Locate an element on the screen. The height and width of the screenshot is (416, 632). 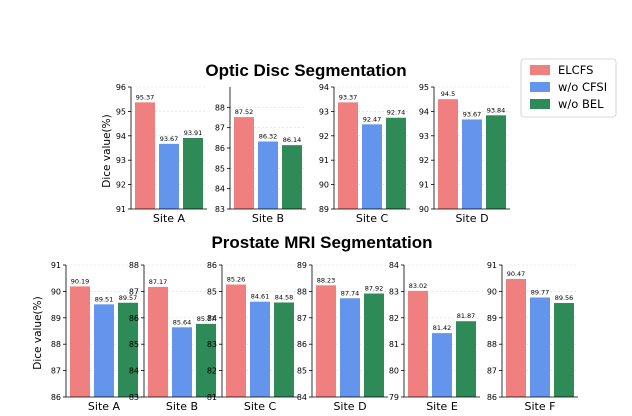
bar-value-label: 85.26 is located at coordinates (236, 280).